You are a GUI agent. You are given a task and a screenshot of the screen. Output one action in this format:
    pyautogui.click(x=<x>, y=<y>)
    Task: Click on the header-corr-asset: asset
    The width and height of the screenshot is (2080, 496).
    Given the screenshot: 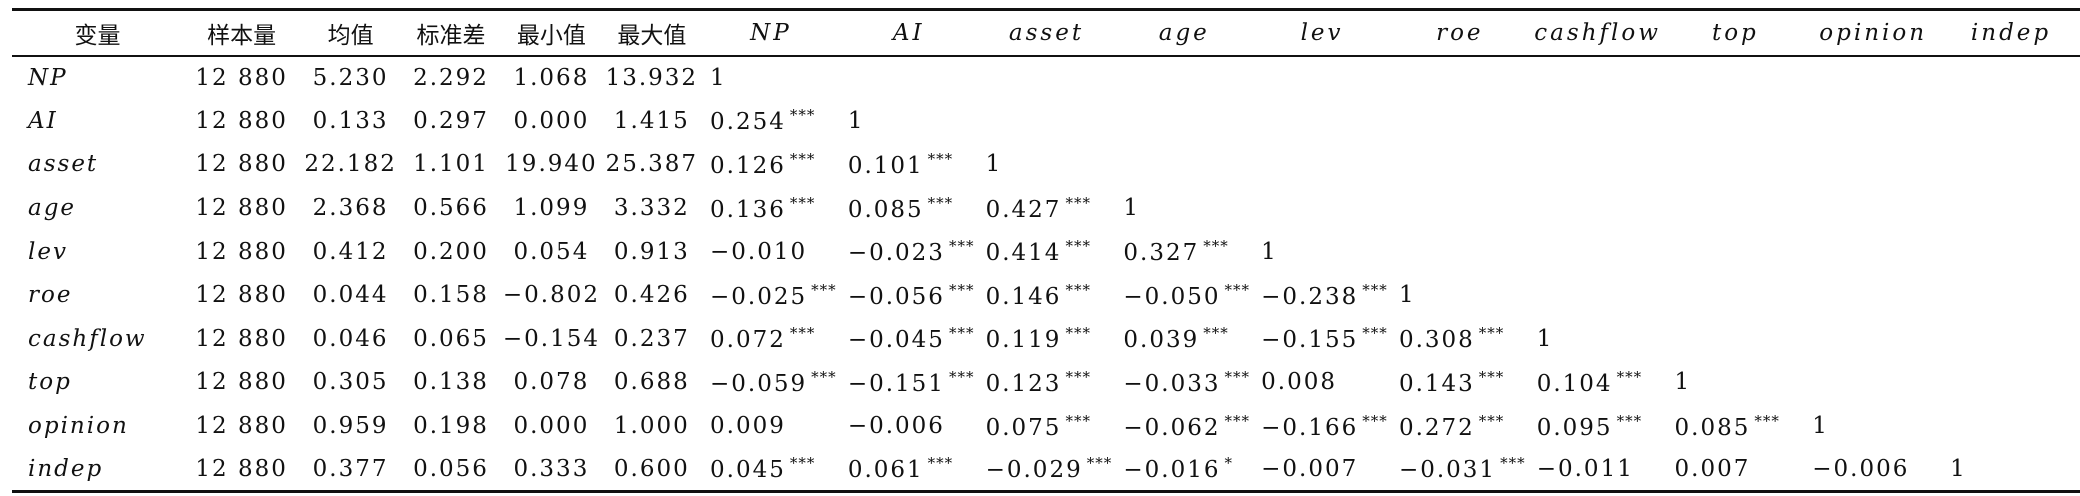 What is the action you would take?
    pyautogui.click(x=1046, y=32)
    